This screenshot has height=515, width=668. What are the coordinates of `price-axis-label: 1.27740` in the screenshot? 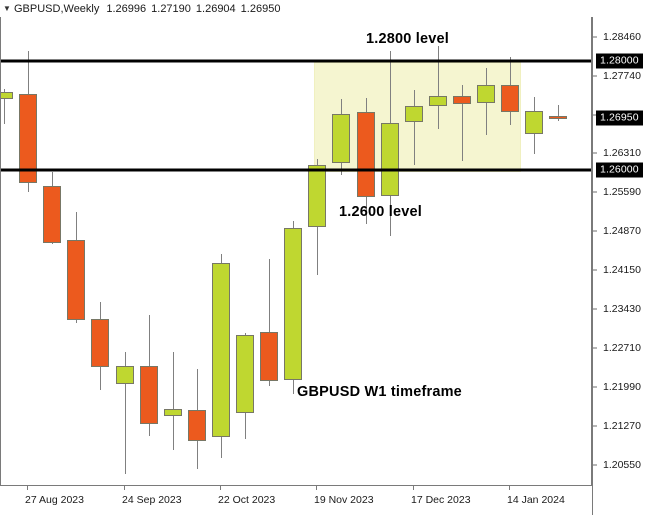 It's located at (622, 75).